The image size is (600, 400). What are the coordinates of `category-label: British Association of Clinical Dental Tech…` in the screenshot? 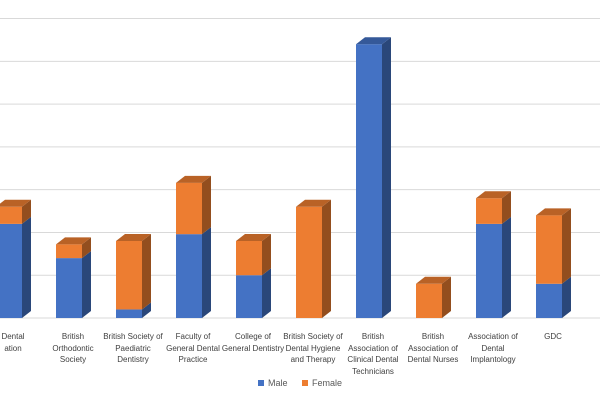 It's located at (373, 354).